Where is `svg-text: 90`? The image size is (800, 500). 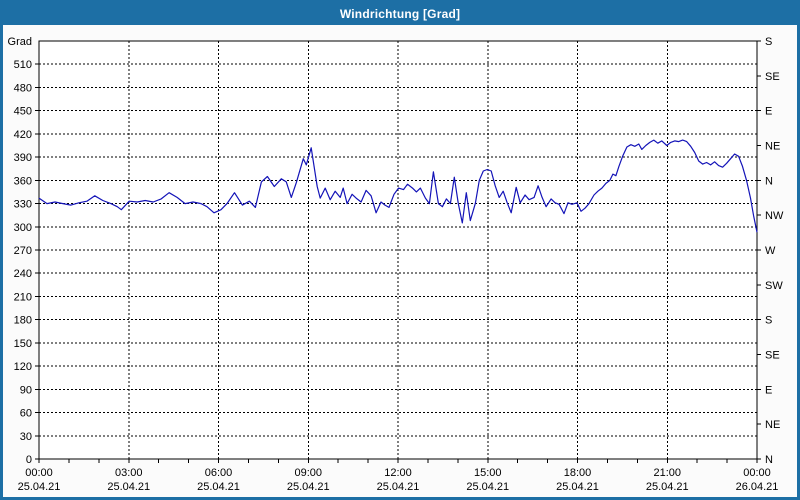
svg-text: 90 is located at coordinates (26, 390).